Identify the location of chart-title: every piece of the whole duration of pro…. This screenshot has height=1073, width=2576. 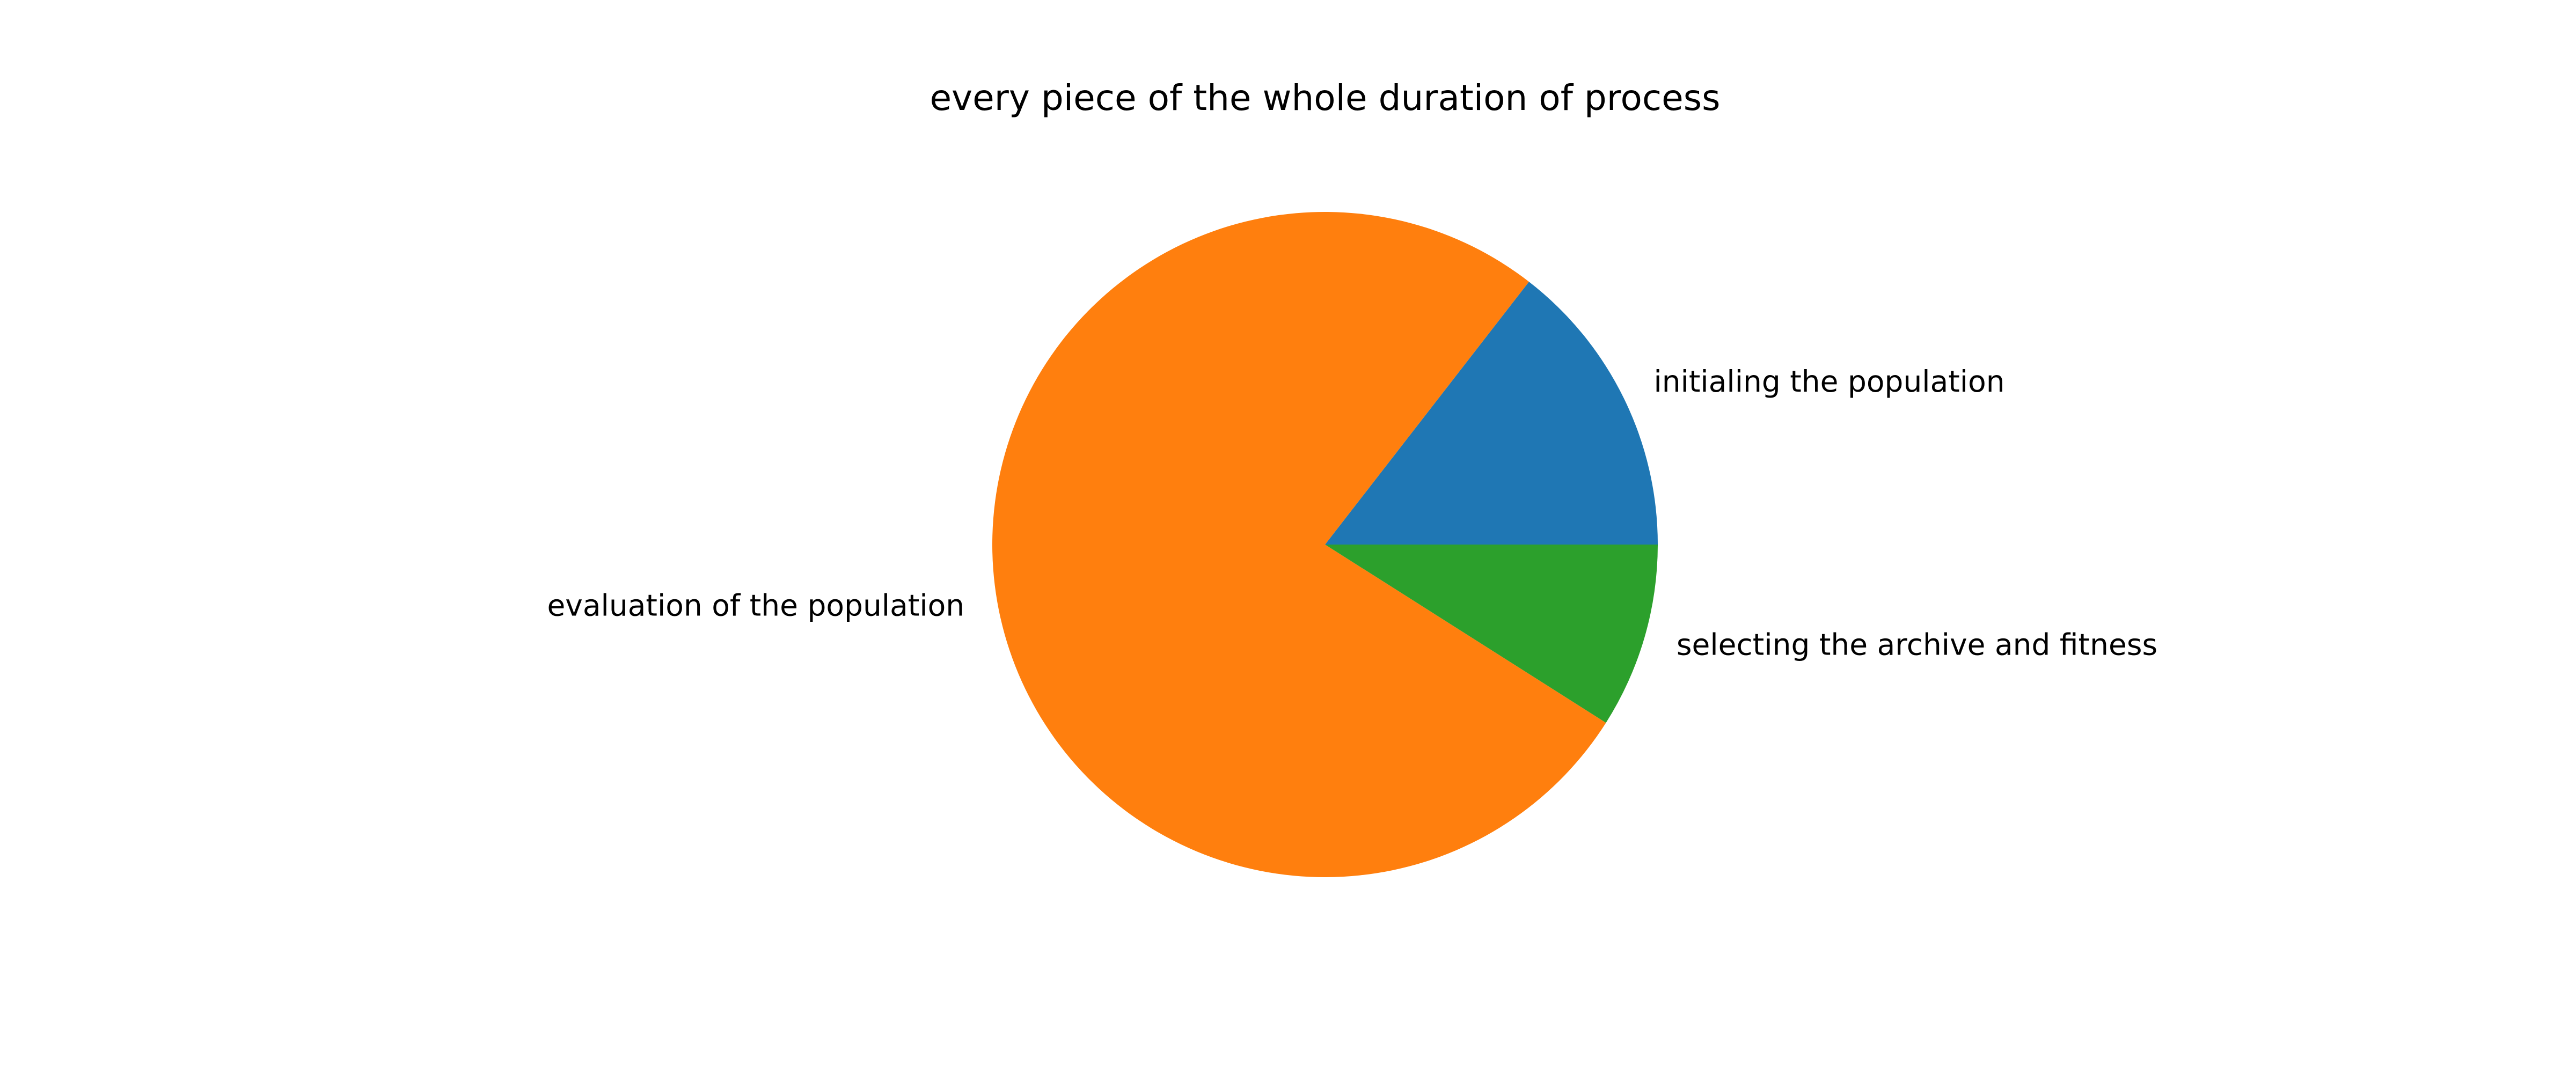
(1325, 98).